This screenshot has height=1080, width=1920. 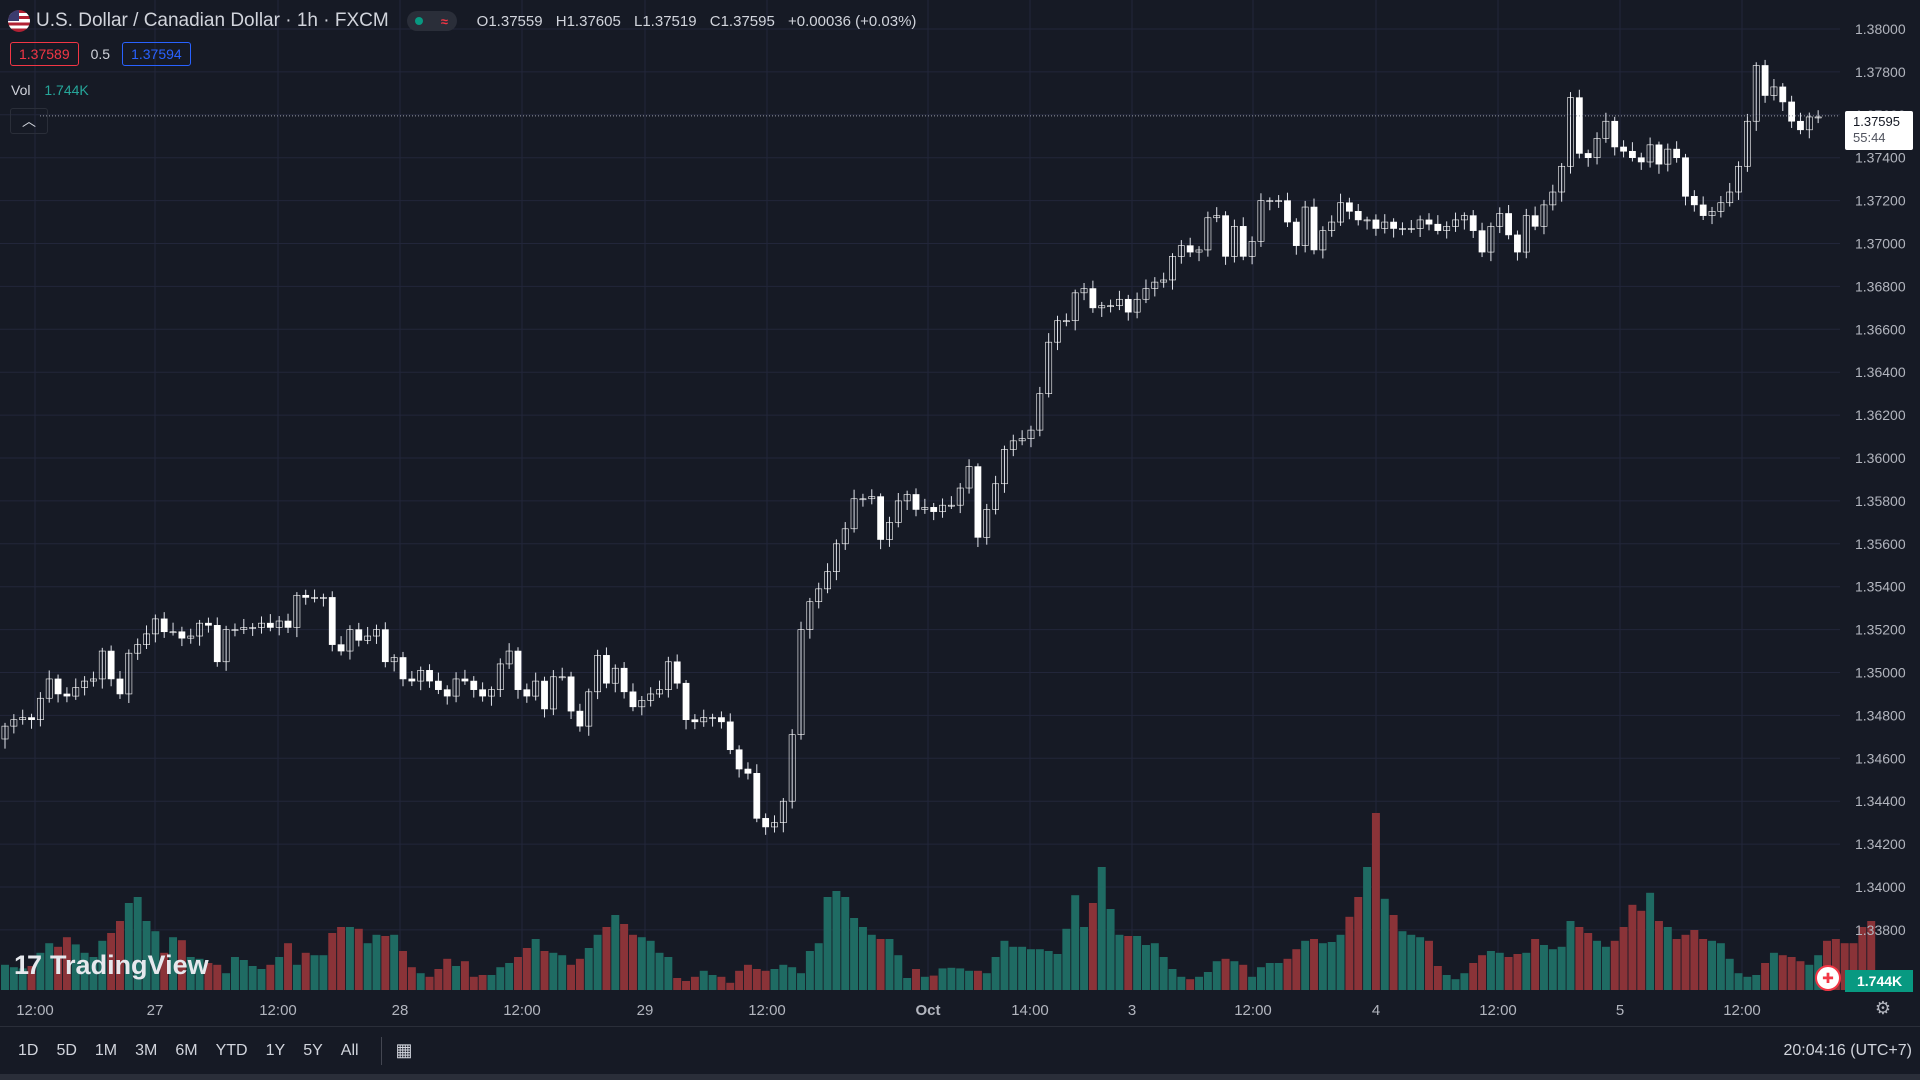 What do you see at coordinates (156, 54) in the screenshot?
I see `buy-button: 1.37594` at bounding box center [156, 54].